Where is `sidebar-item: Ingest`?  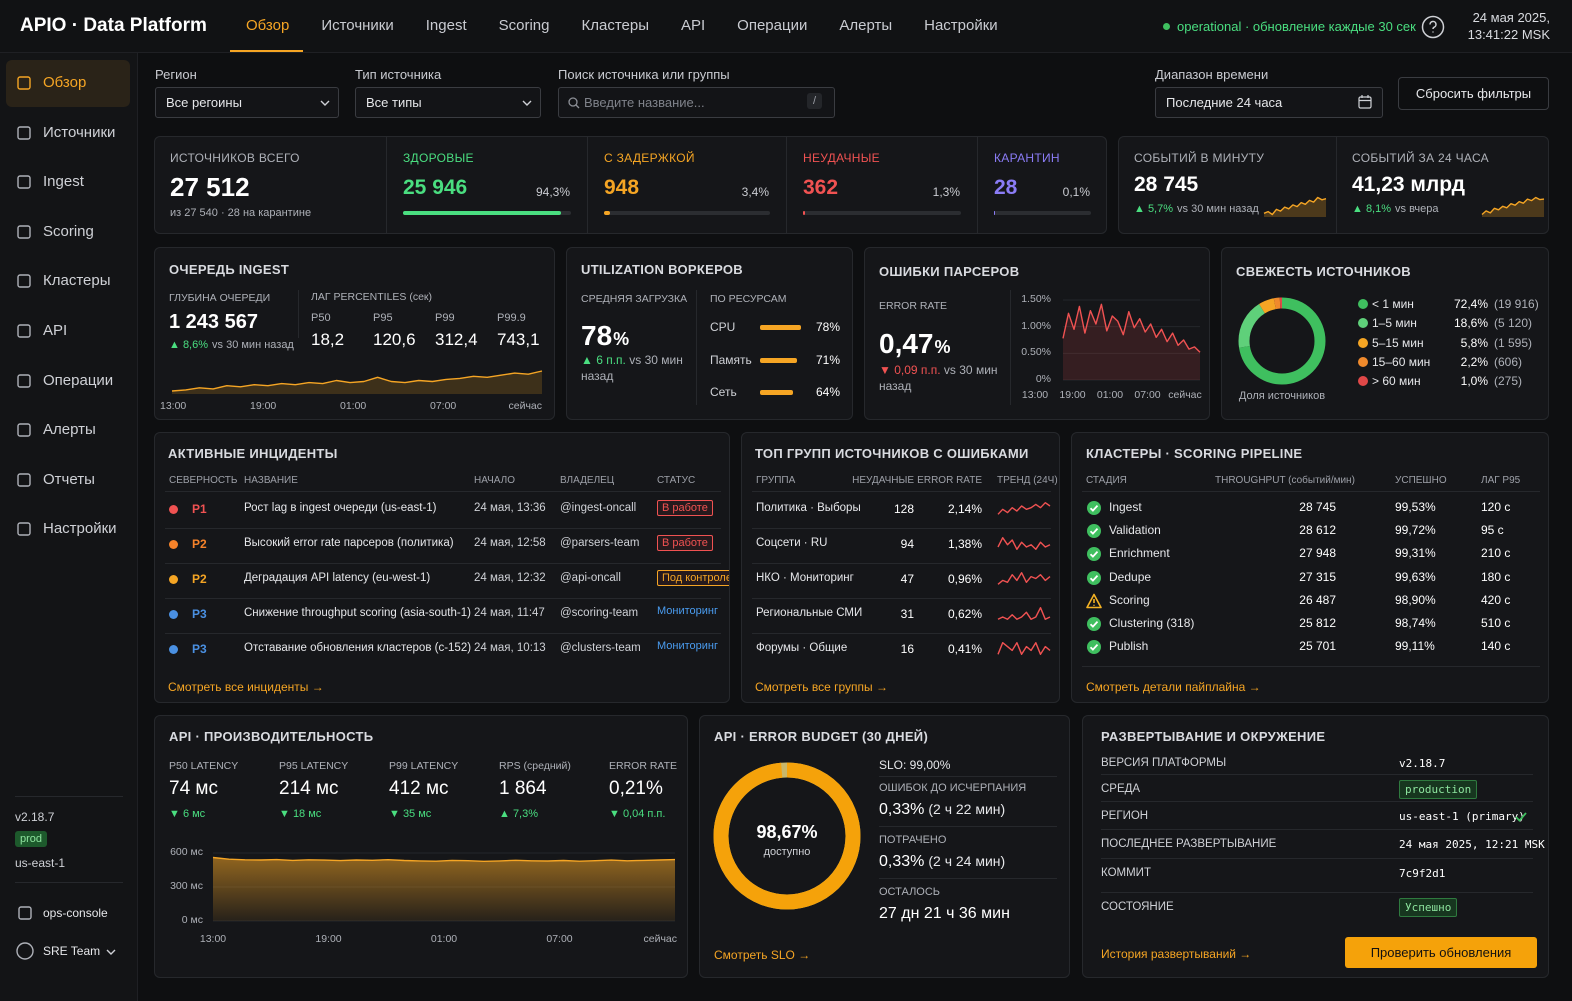 sidebar-item: Ingest is located at coordinates (68, 182).